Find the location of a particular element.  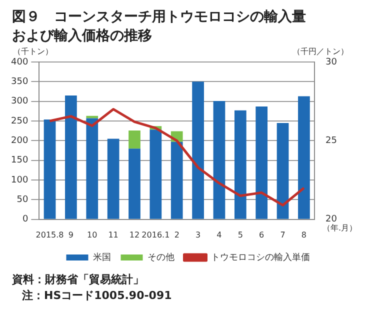

chart-title: 図９ コーンスターチ用トウモロコシの輸入量および輸入価格の推移 is located at coordinates (159, 27).